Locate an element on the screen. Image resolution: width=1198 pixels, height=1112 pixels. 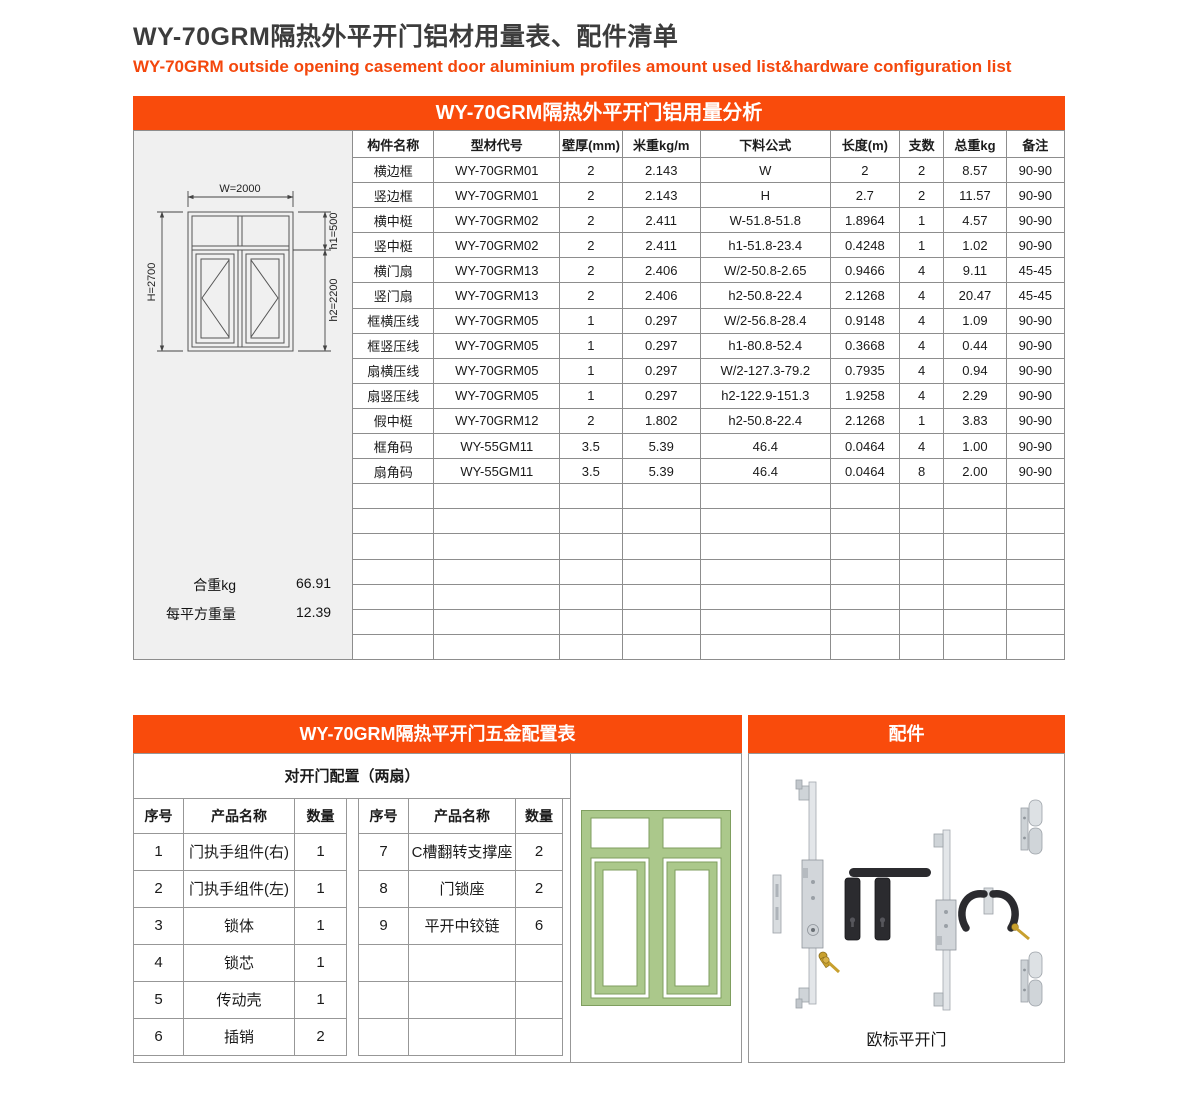
table-cell: 0.3668 is located at coordinates (865, 345).